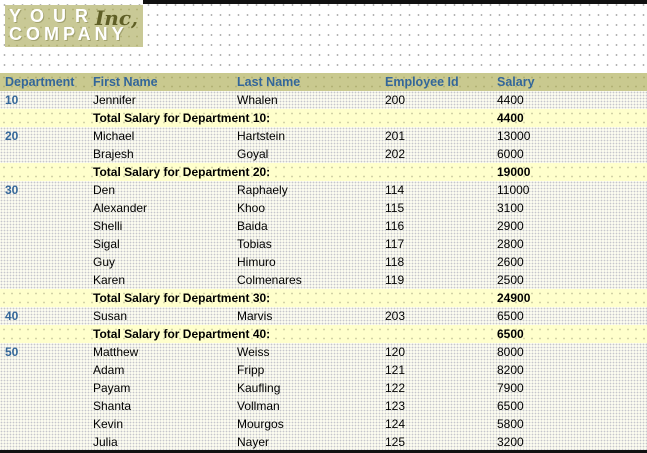 The image size is (647, 453). Describe the element at coordinates (104, 190) in the screenshot. I see `first-name-cell: Den` at that location.